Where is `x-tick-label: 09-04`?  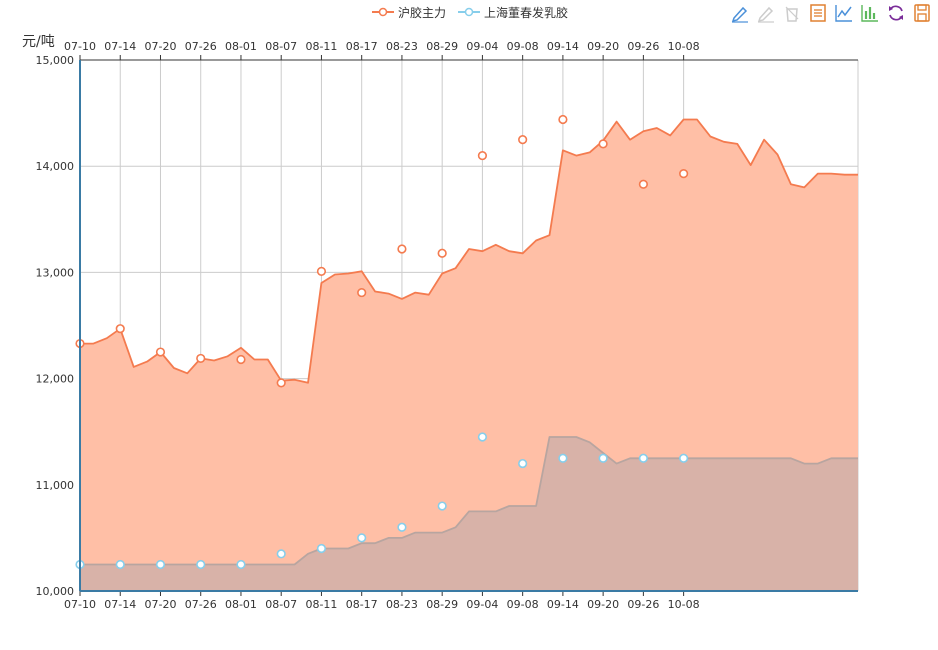
x-tick-label: 09-04 is located at coordinates (482, 604).